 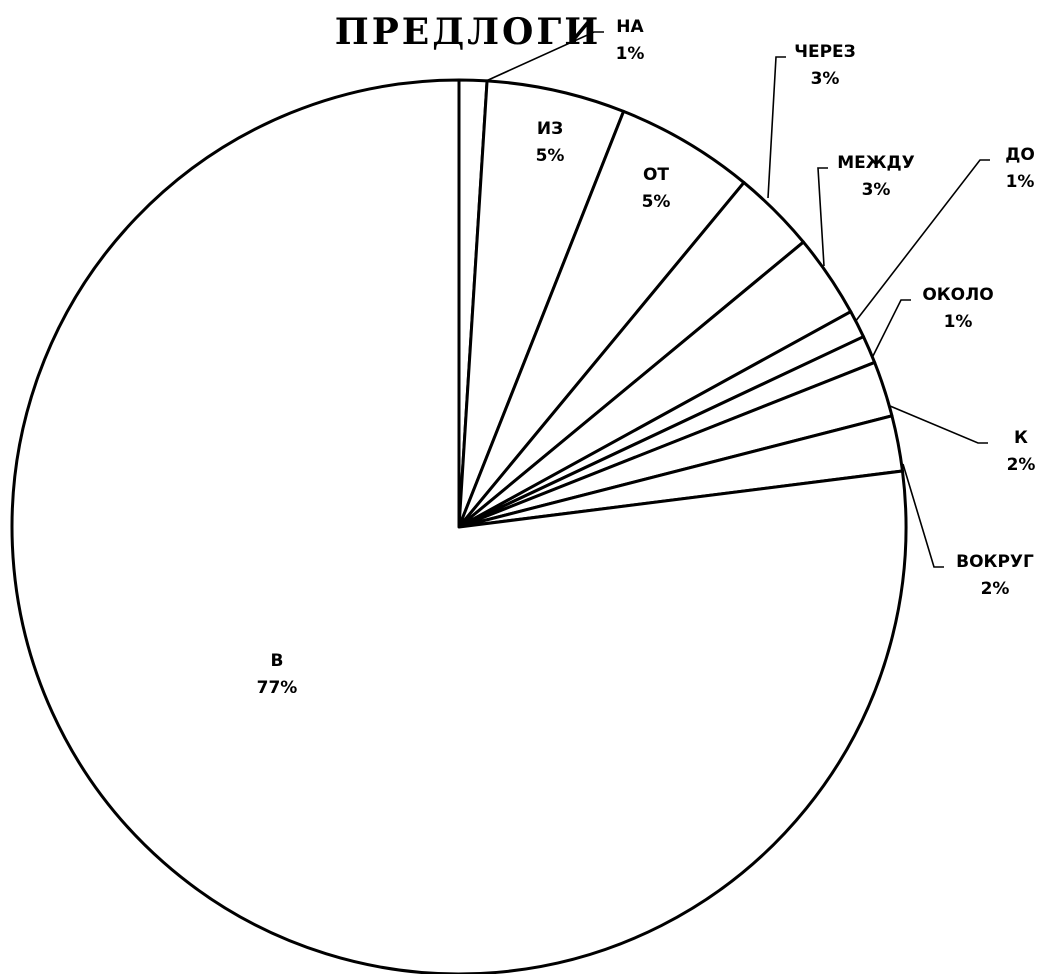 I want to click on data-label-category-4: МЕЖДУ, so click(x=876, y=163).